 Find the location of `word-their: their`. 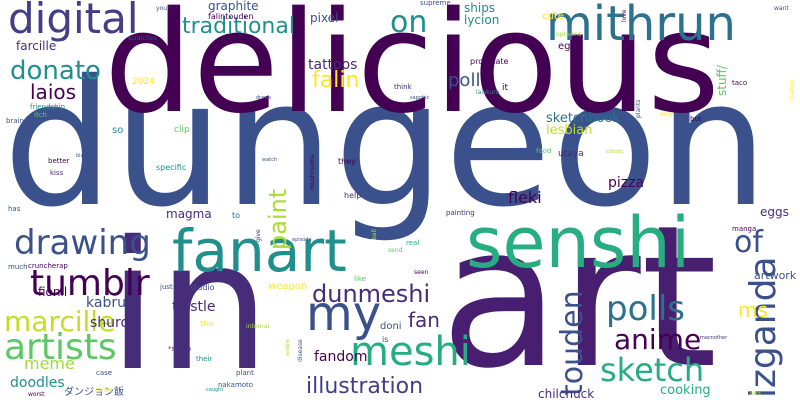

word-their: their is located at coordinates (204, 359).